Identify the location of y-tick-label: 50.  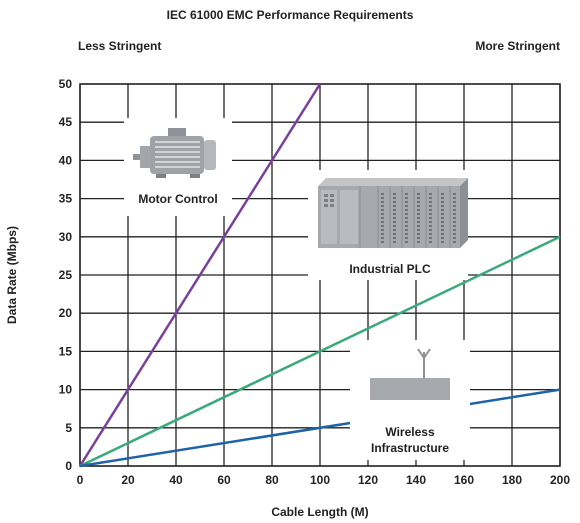
(66, 84).